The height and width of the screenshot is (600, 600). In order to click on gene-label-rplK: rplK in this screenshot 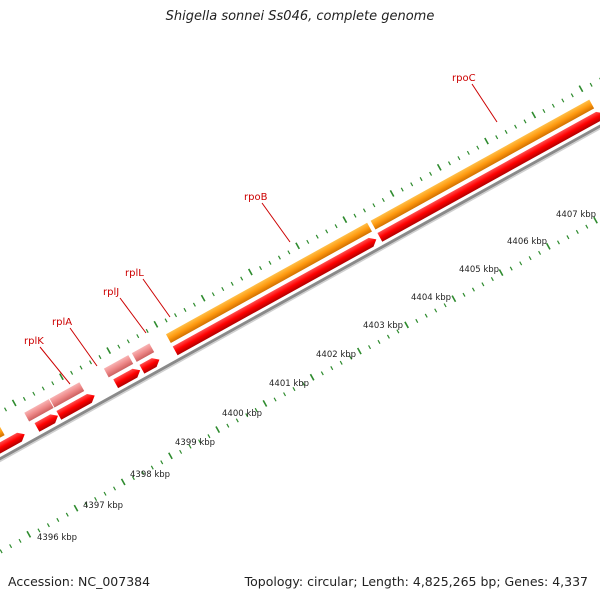, I will do `click(34, 341)`.